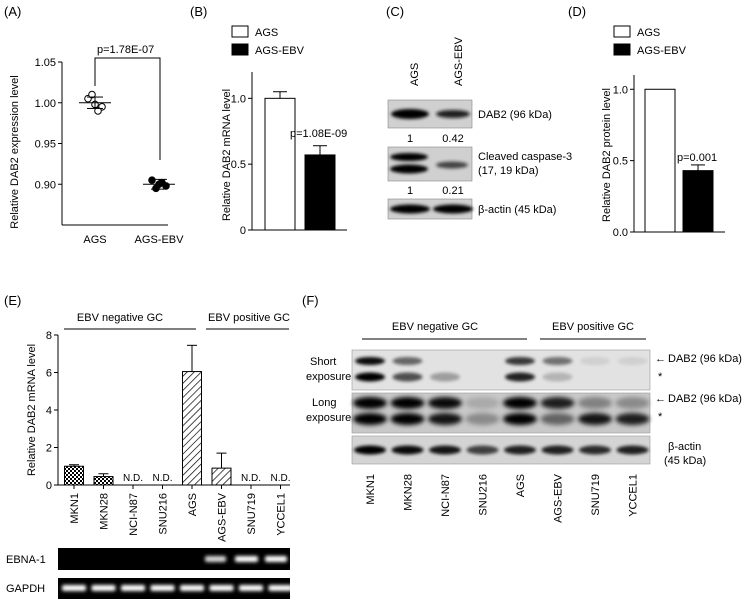  Describe the element at coordinates (684, 447) in the screenshot. I see `panel-f-actin-label-1: β-actin` at that location.